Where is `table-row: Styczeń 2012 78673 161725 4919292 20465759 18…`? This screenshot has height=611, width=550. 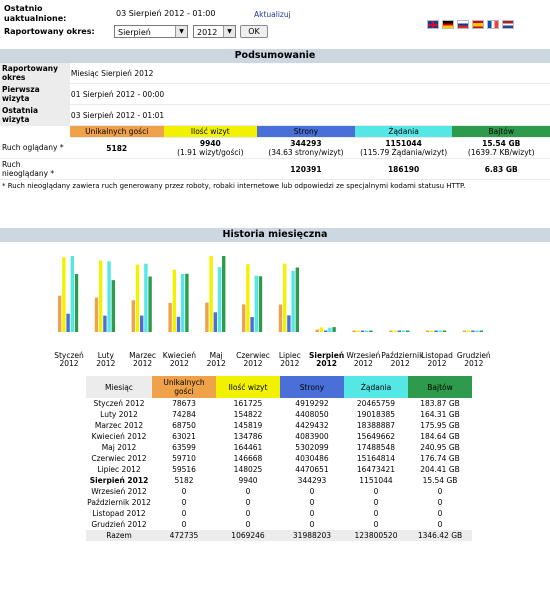 table-row: Styczeń 2012 78673 161725 4919292 20465759 18… is located at coordinates (279, 403).